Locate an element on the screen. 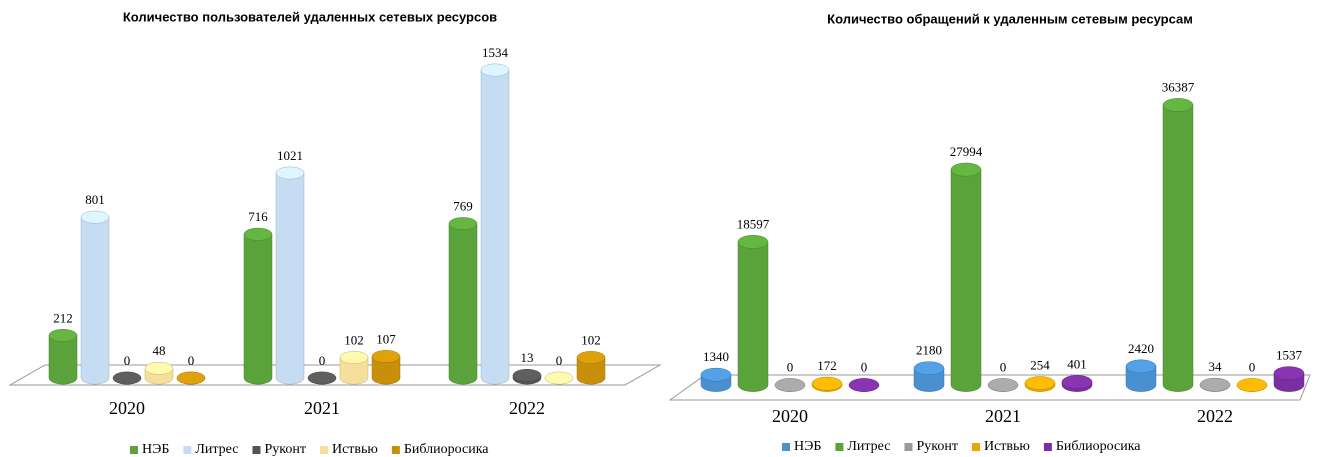  value-label: 401 is located at coordinates (1077, 363).